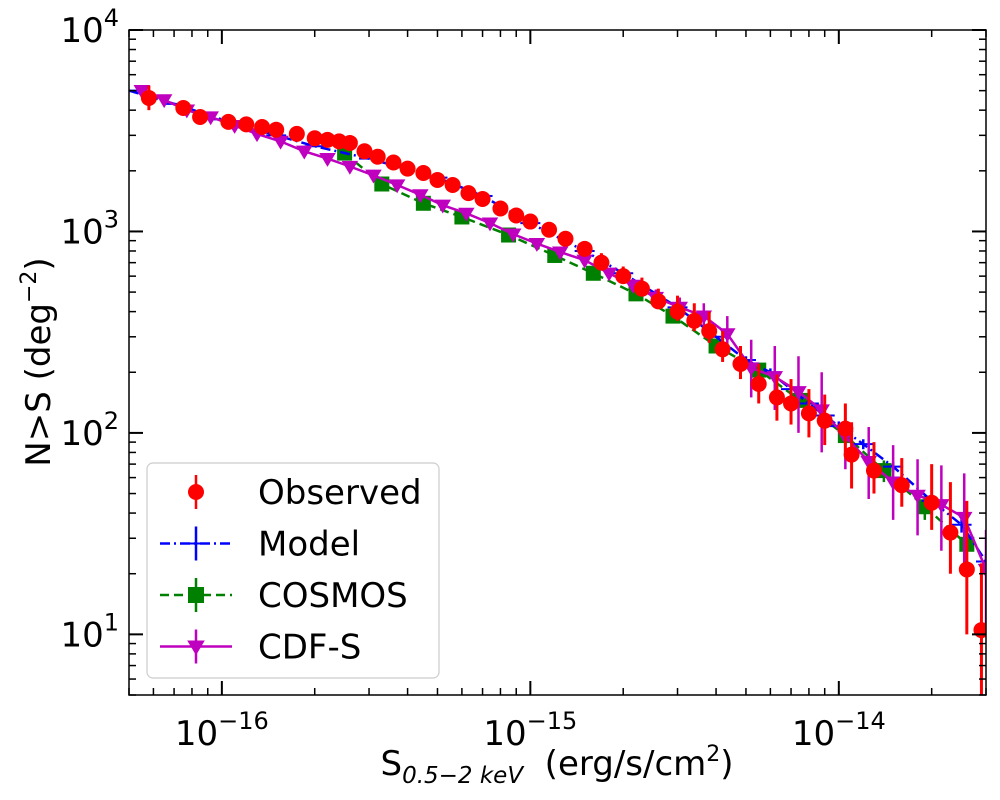 This screenshot has width=1000, height=800. I want to click on legend-label: Observed, so click(340, 493).